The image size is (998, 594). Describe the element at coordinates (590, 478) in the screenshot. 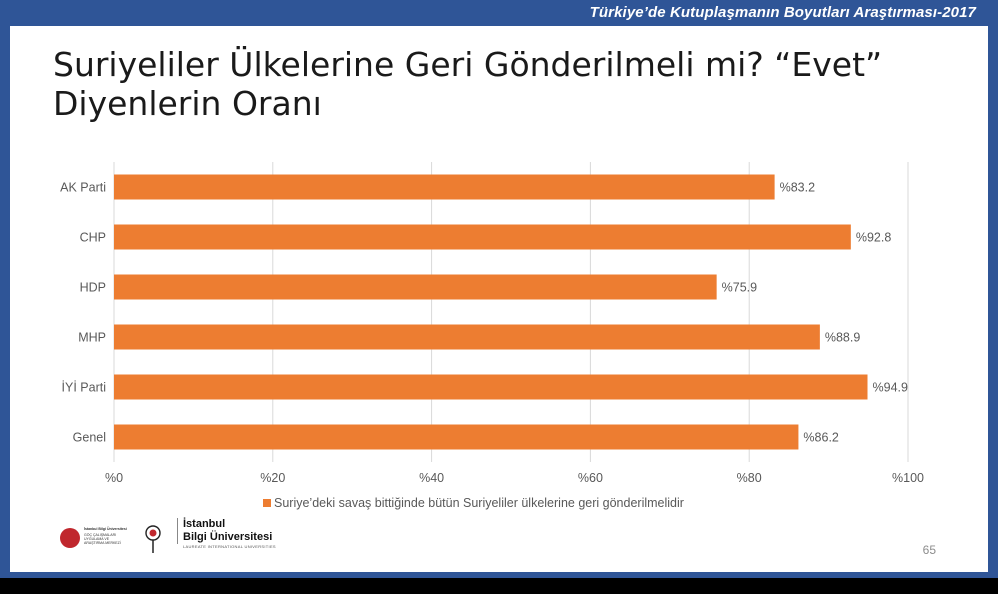

I see `x-tick-label: %60` at that location.